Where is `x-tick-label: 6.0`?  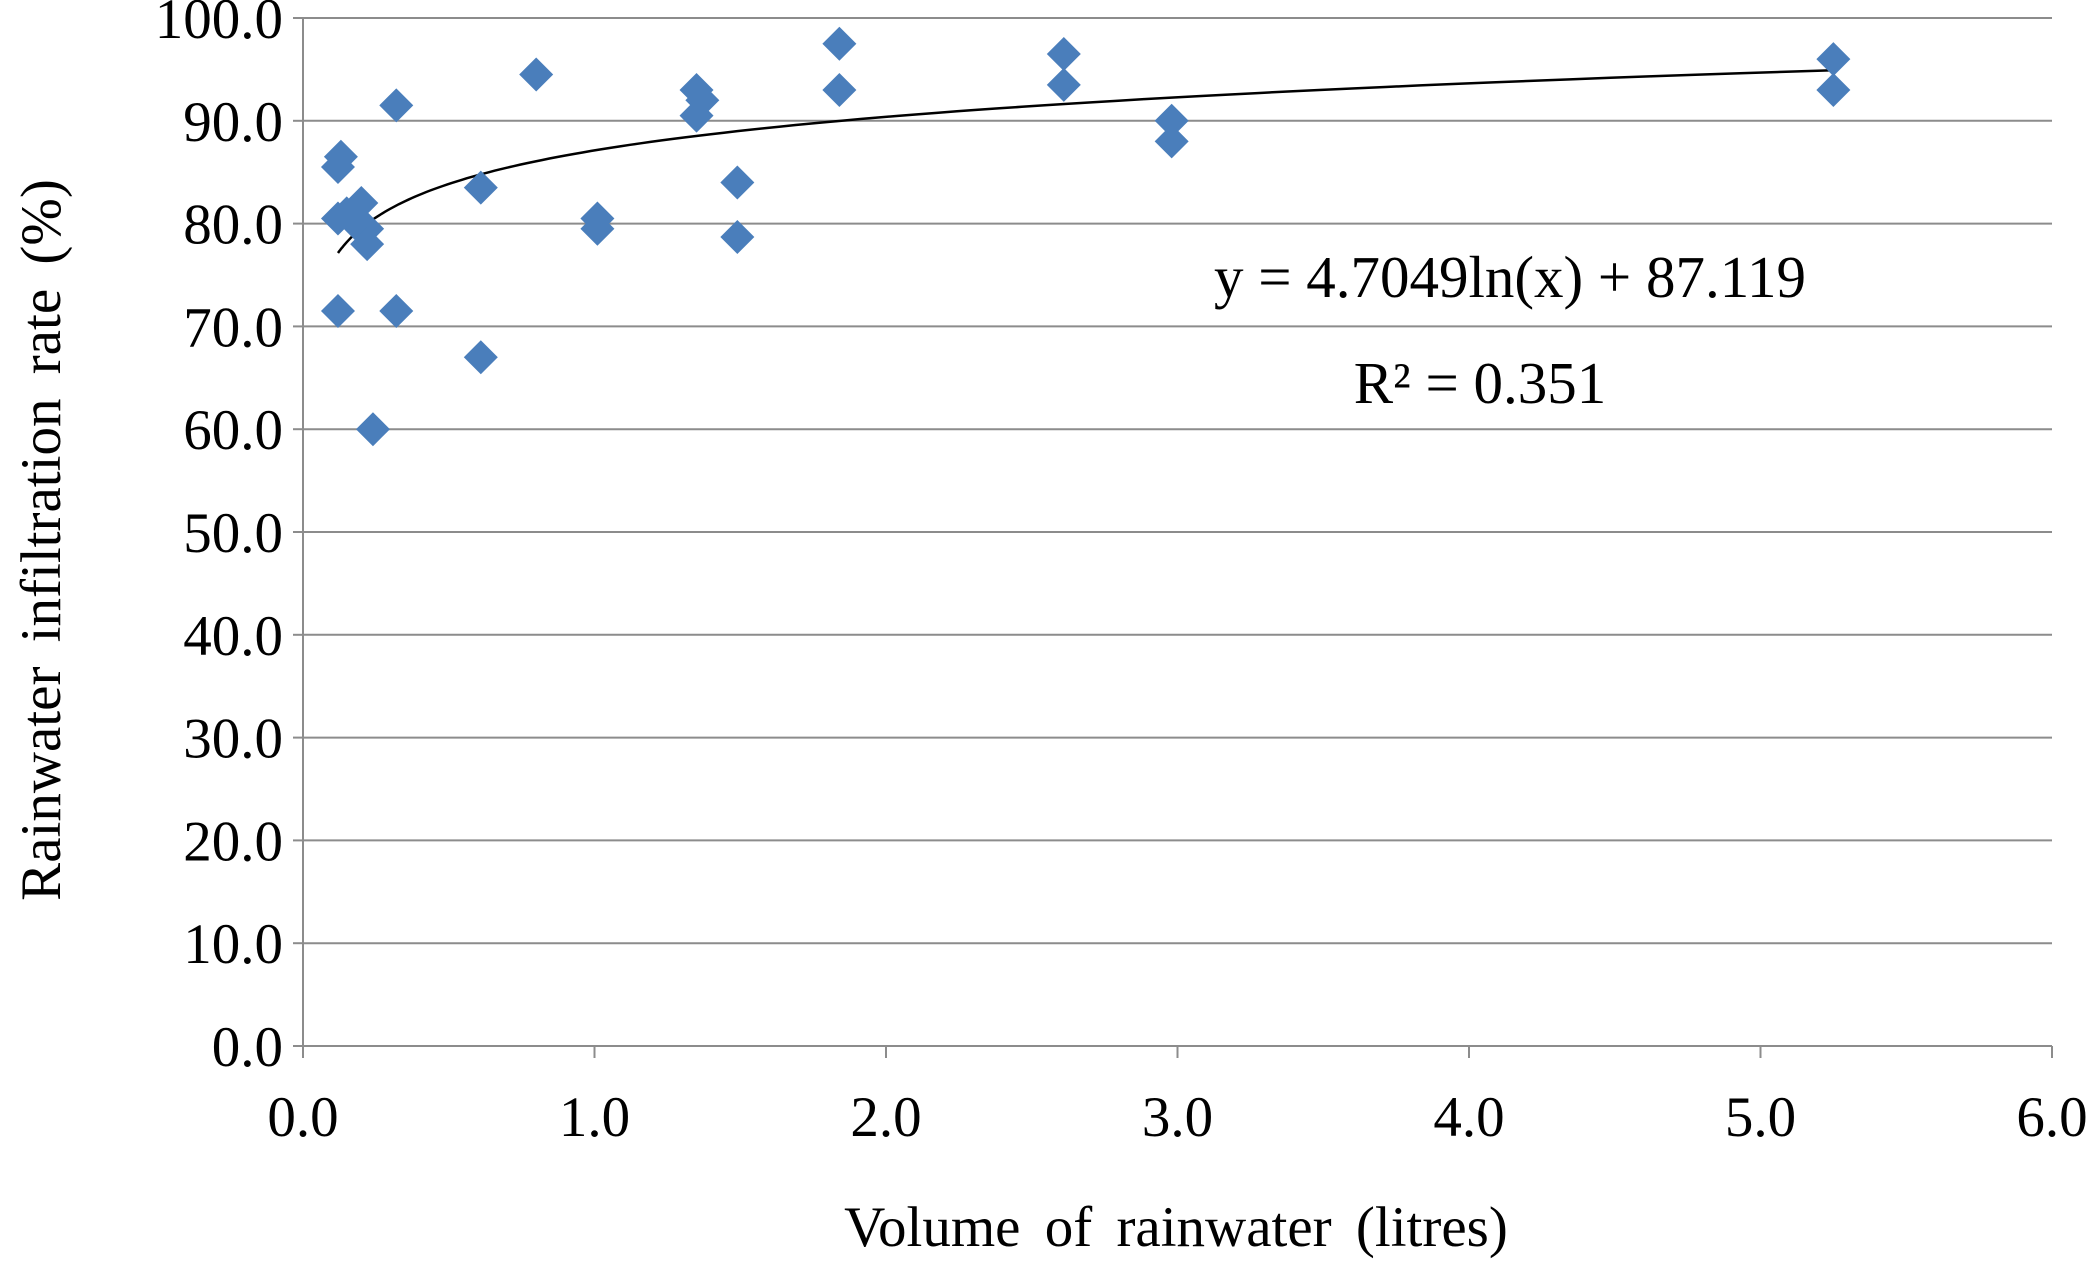 x-tick-label: 6.0 is located at coordinates (2051, 1117).